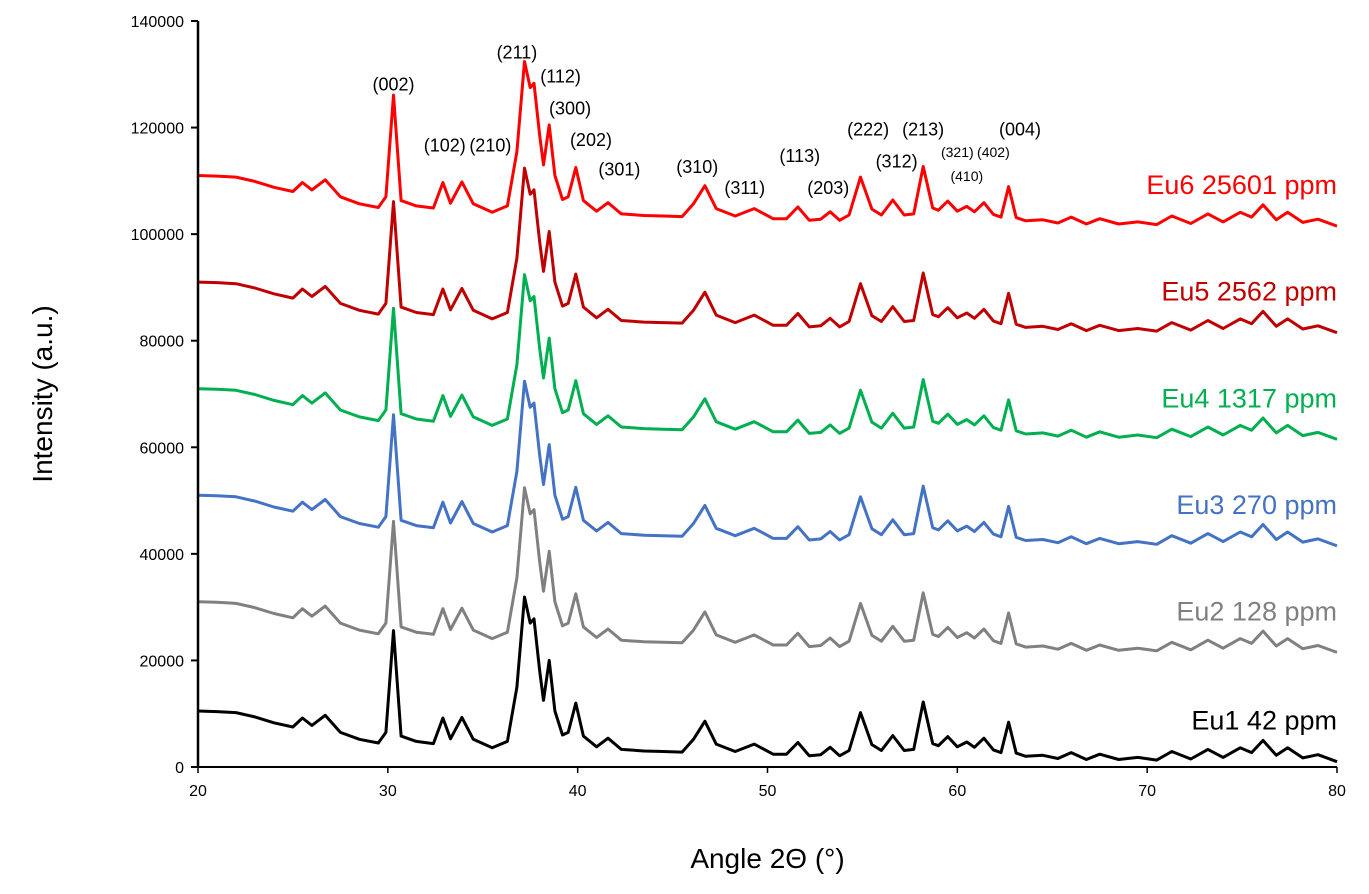 This screenshot has width=1369, height=894. I want to click on peak-label: (210), so click(490, 146).